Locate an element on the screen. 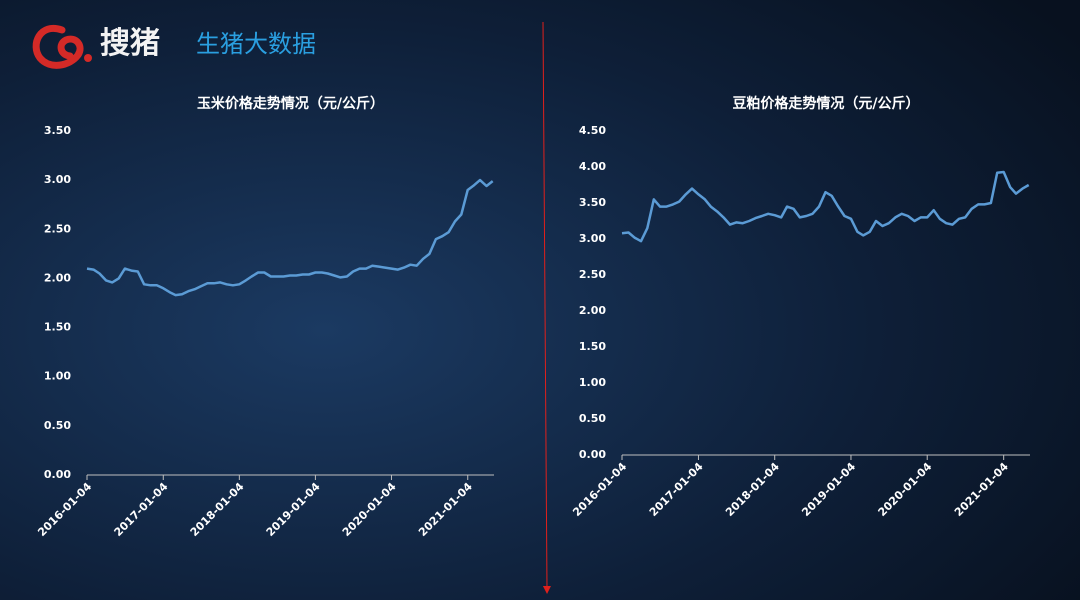 This screenshot has width=1080, height=600. y-tick-label: 4.00 is located at coordinates (592, 166).